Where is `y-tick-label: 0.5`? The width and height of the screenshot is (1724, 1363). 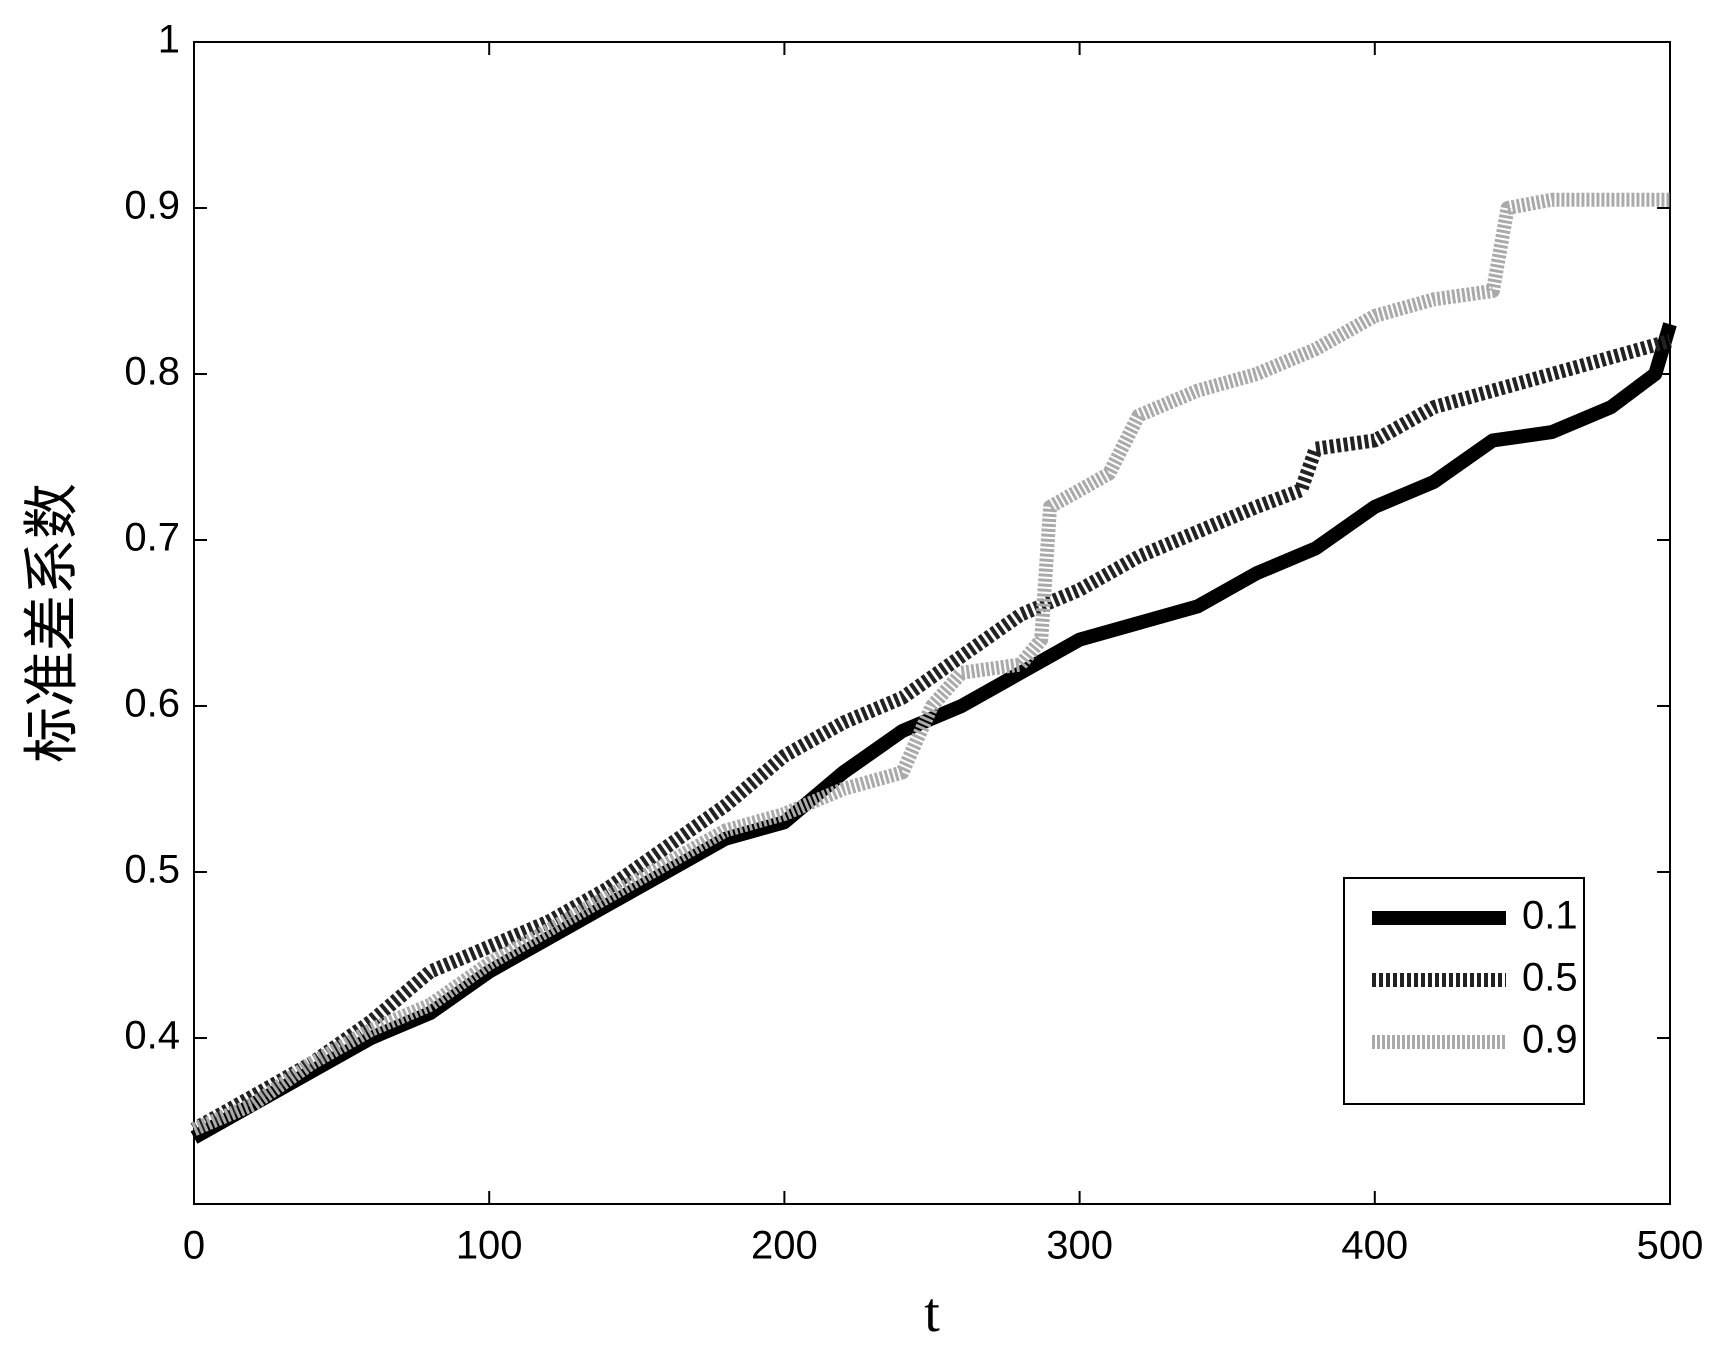
y-tick-label: 0.5 is located at coordinates (152, 870).